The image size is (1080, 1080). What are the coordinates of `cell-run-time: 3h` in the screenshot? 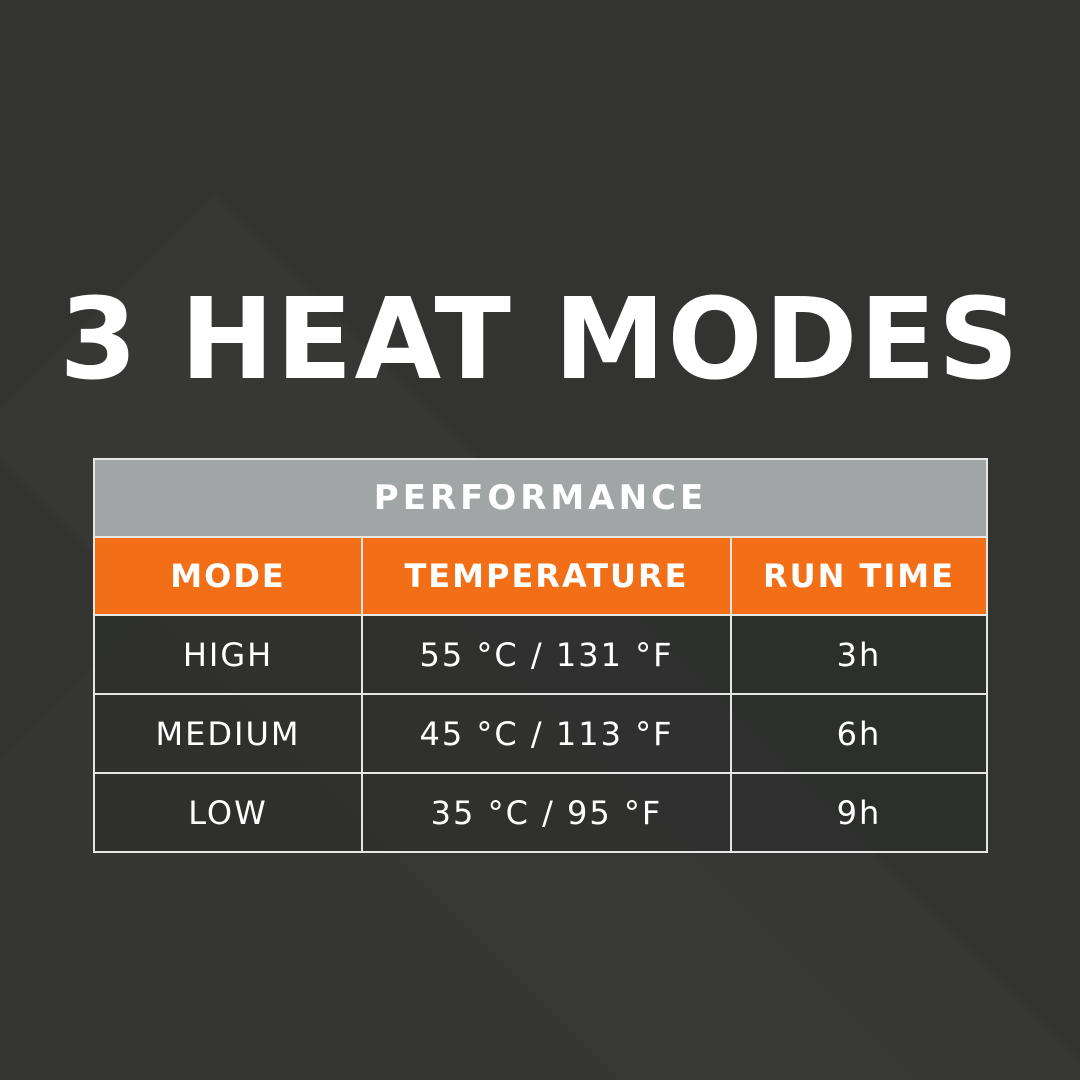 It's located at (859, 654).